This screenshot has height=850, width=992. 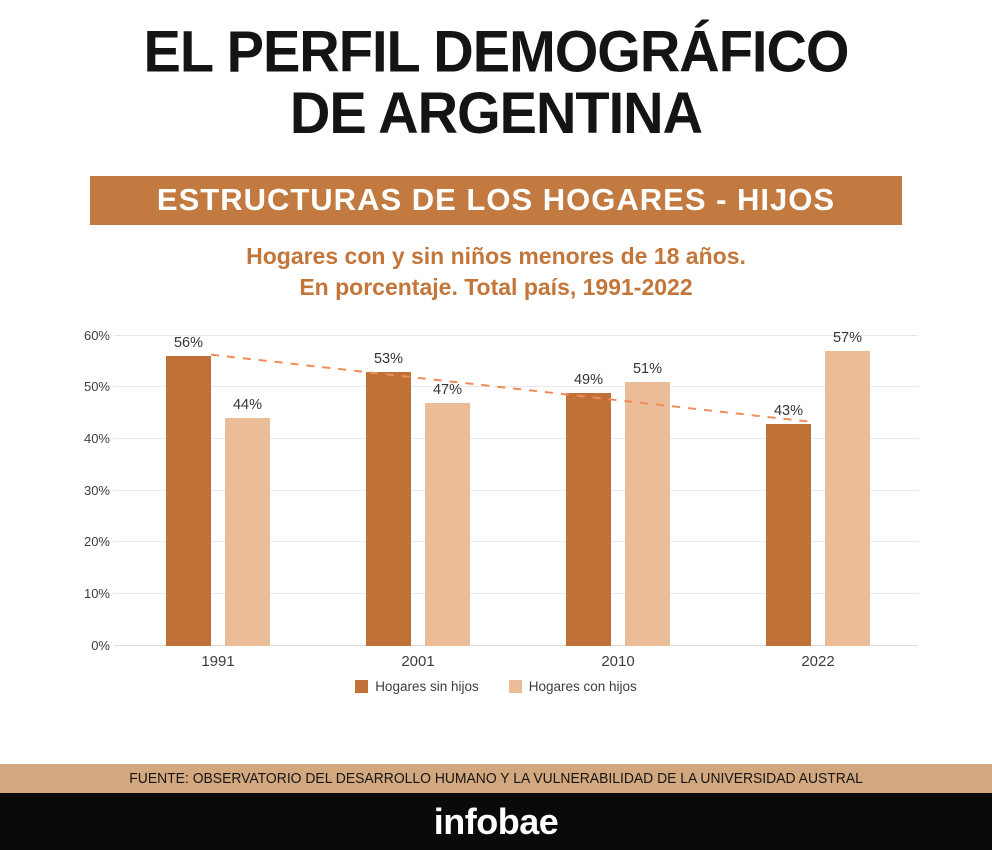 I want to click on page-title: EL PERFIL DEMOGRÁFICO DE ARGENTINA, so click(x=496, y=82).